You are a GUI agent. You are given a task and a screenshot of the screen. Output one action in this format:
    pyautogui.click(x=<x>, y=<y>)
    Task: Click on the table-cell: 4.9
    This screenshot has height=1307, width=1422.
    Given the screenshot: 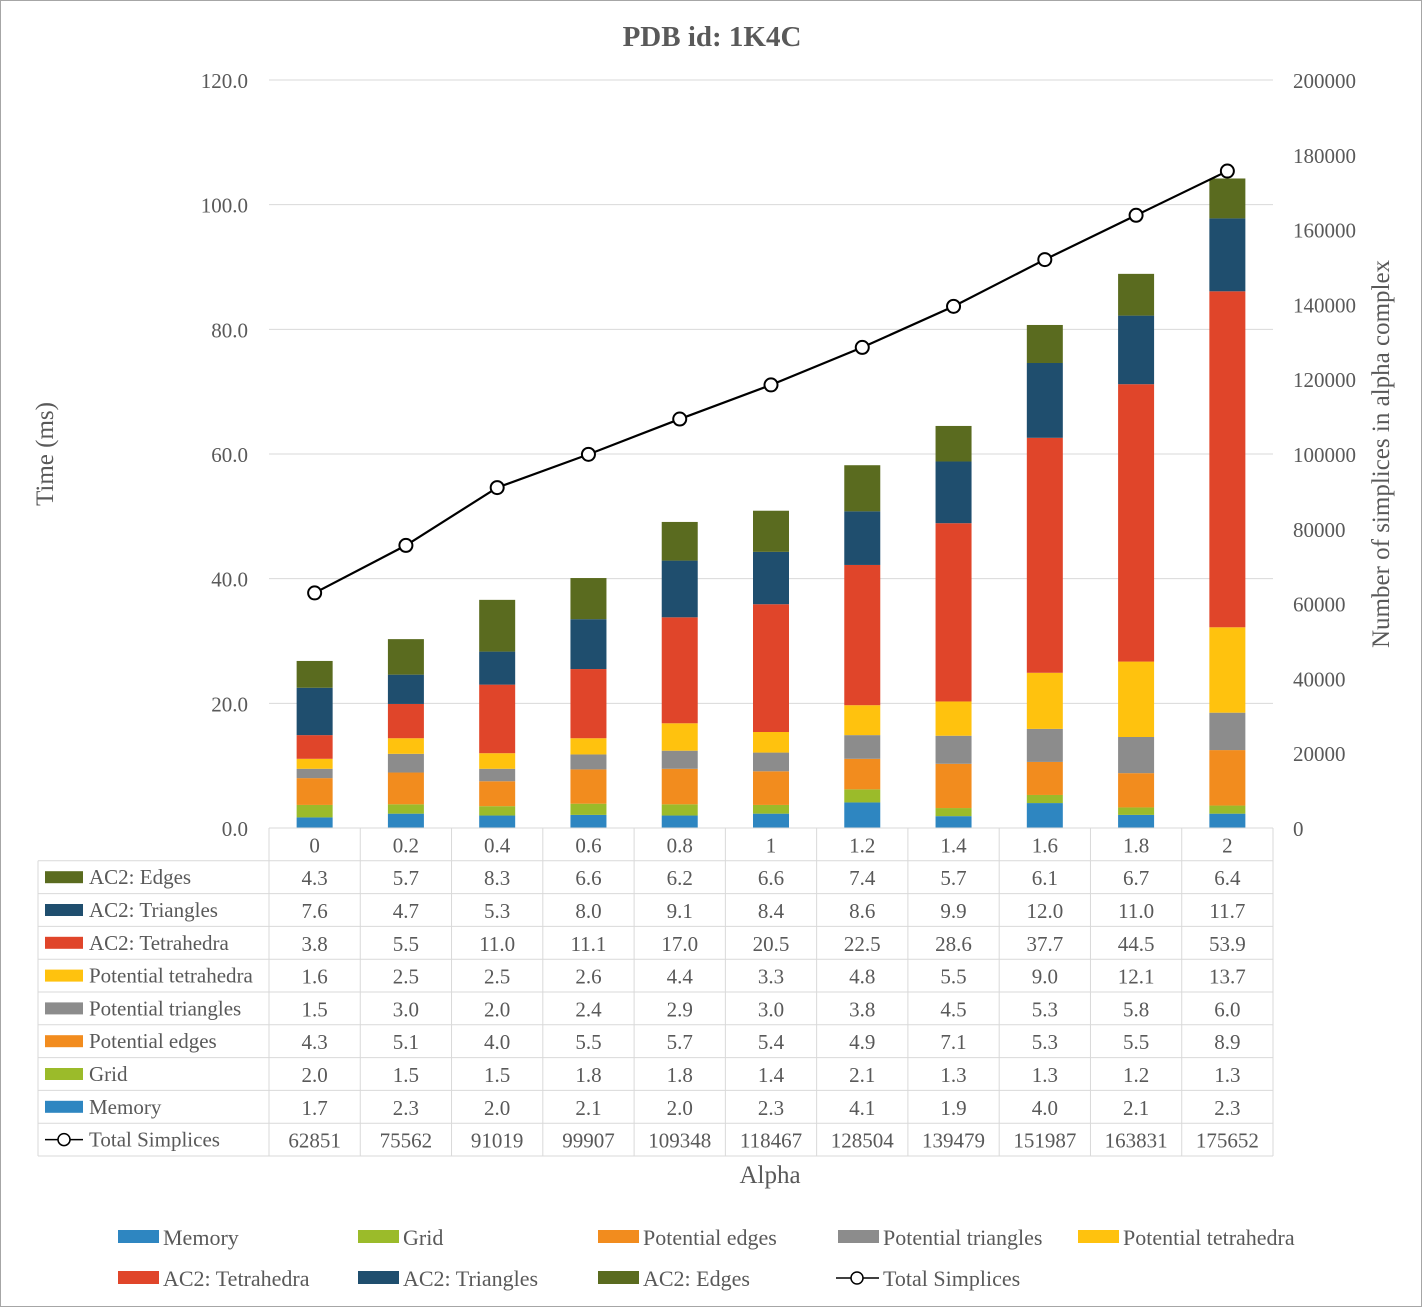 What is the action you would take?
    pyautogui.click(x=862, y=1042)
    